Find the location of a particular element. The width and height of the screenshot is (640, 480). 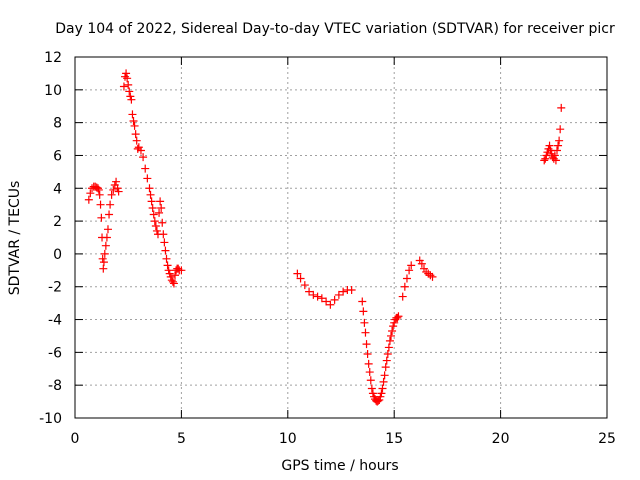

y-tick-label: 6 is located at coordinates (57, 156).